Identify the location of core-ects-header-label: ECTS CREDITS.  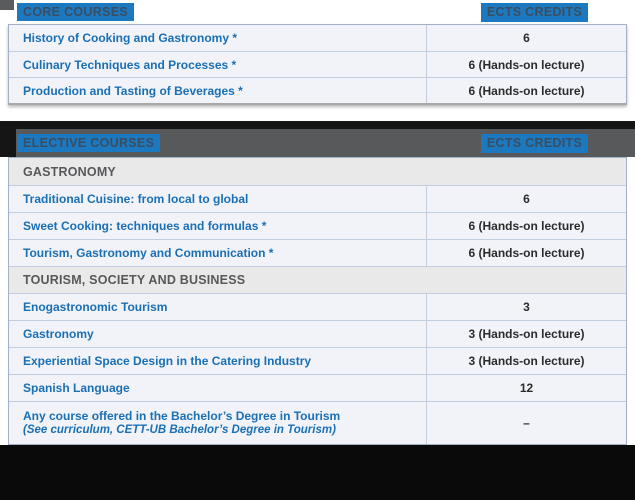
(534, 12).